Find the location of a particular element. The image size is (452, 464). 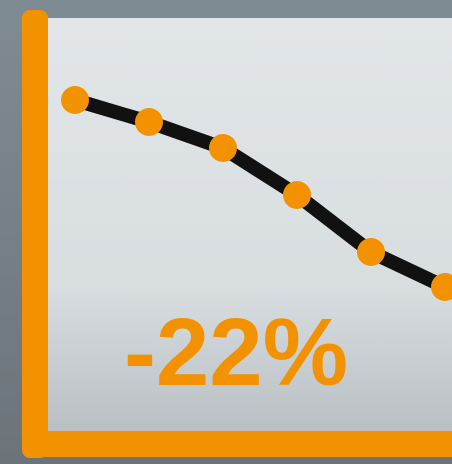

annotation: -22% is located at coordinates (236, 352).